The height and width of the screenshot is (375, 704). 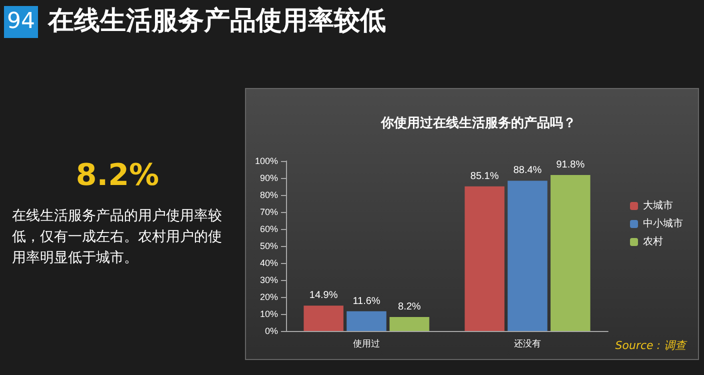 What do you see at coordinates (21, 22) in the screenshot?
I see `text: 94` at bounding box center [21, 22].